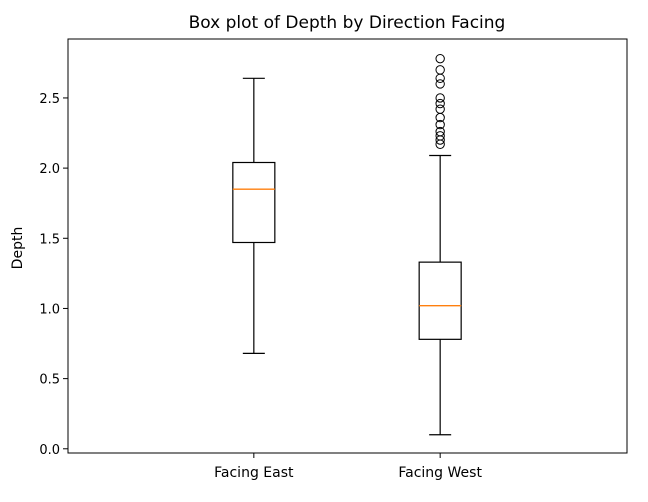 The width and height of the screenshot is (648, 502). Describe the element at coordinates (18, 248) in the screenshot. I see `y-axis-label: Depth` at that location.